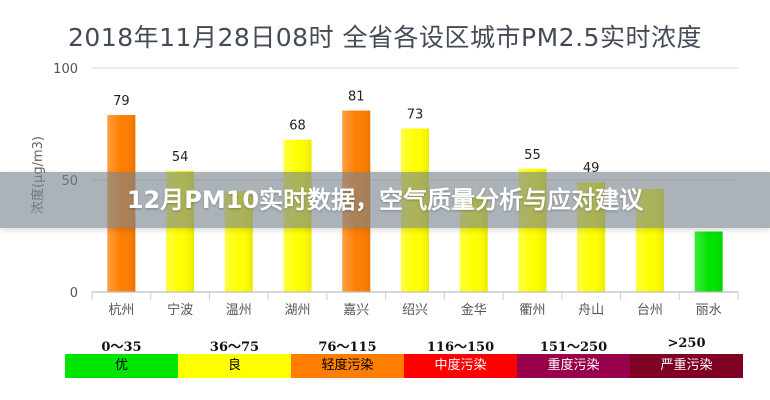 Image resolution: width=770 pixels, height=400 pixels. What do you see at coordinates (573, 366) in the screenshot?
I see `legend-swatch: 重度污染` at bounding box center [573, 366].